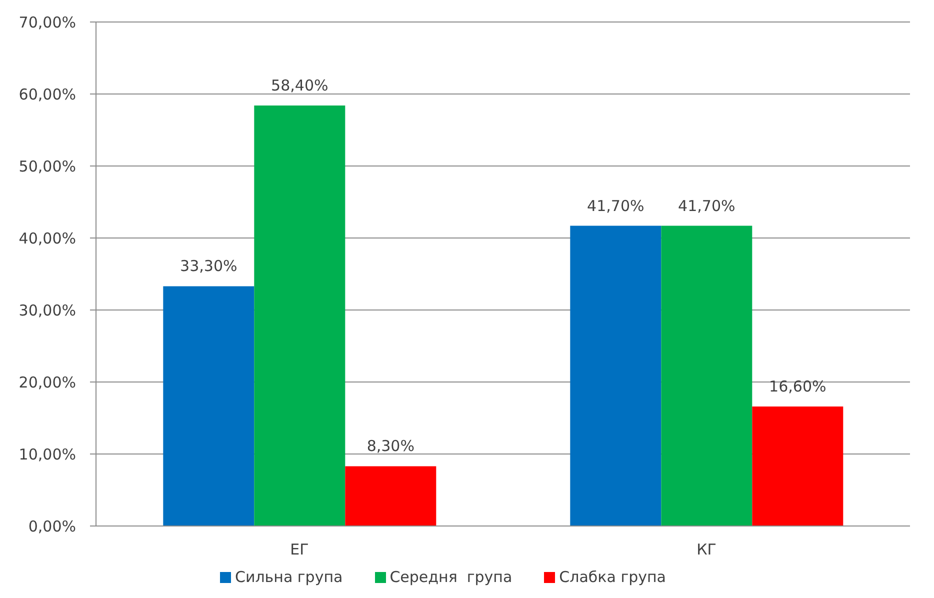 The image size is (934, 598). Describe the element at coordinates (612, 577) in the screenshot. I see `legend-label: Слабка група` at that location.